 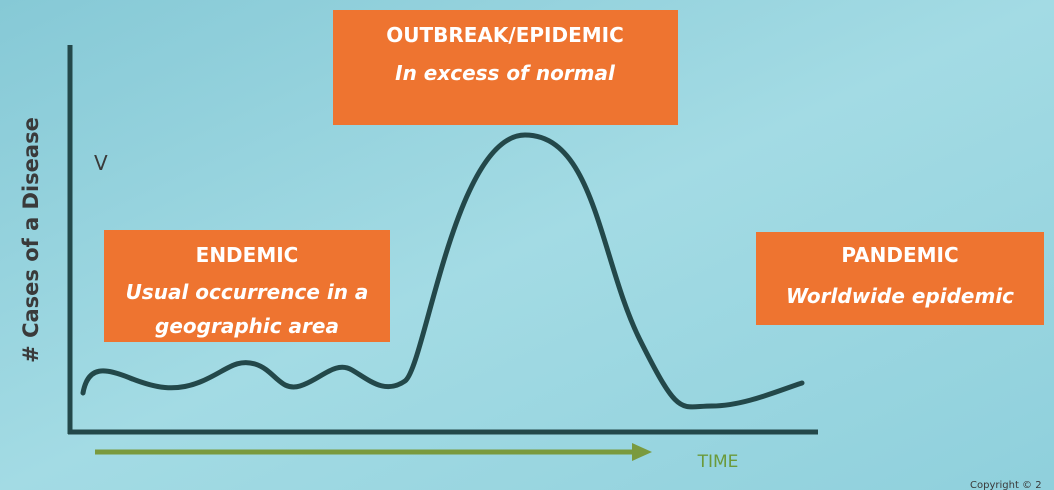 I want to click on time-arrow-head, so click(x=642, y=452).